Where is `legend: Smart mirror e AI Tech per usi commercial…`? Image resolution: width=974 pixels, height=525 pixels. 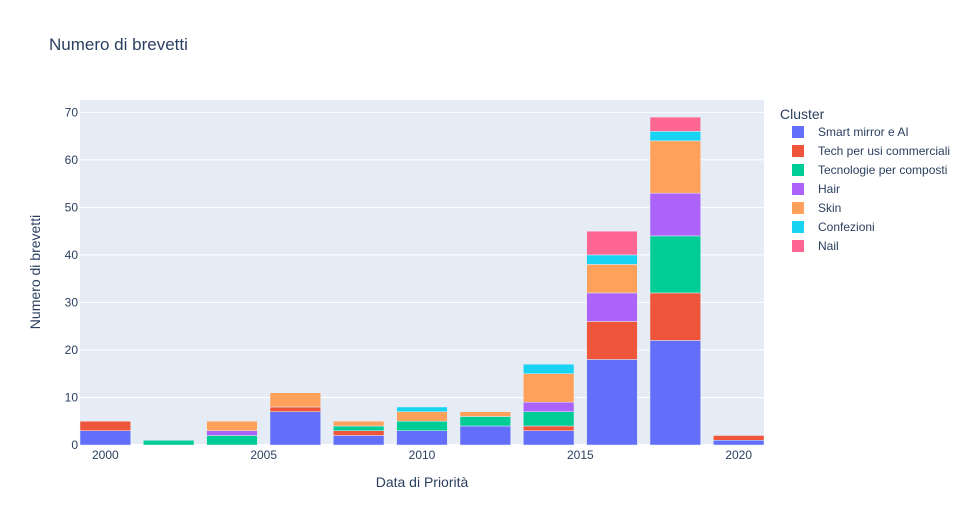 legend: Smart mirror e AI Tech per usi commercial… is located at coordinates (871, 189).